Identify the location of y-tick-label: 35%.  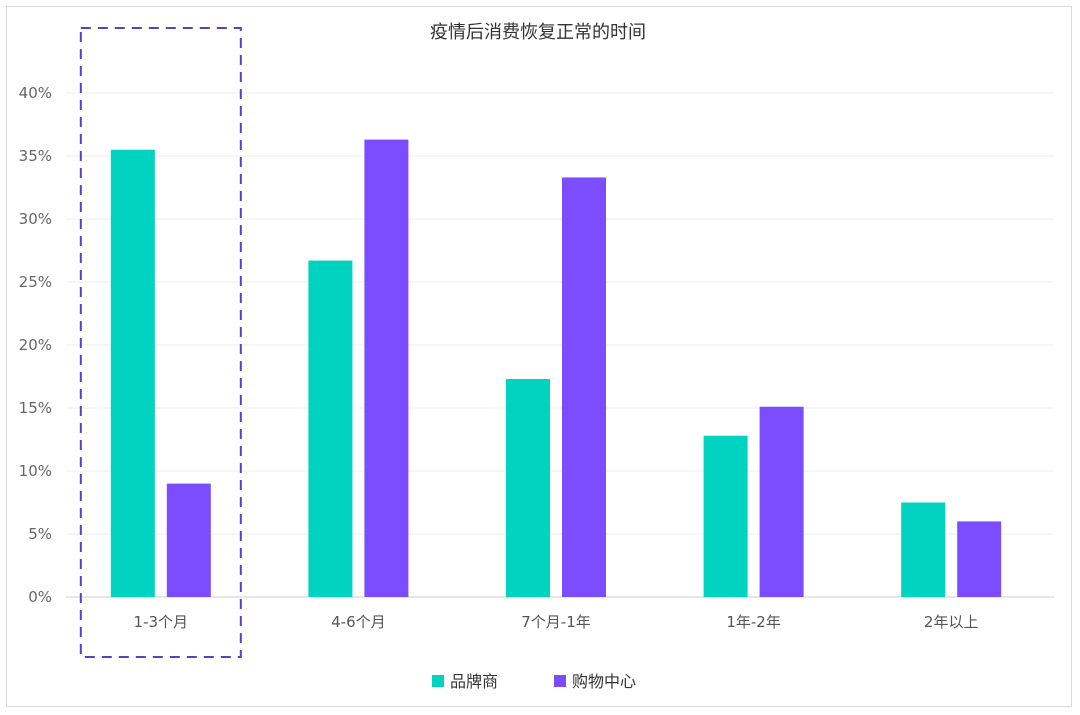
(35, 156).